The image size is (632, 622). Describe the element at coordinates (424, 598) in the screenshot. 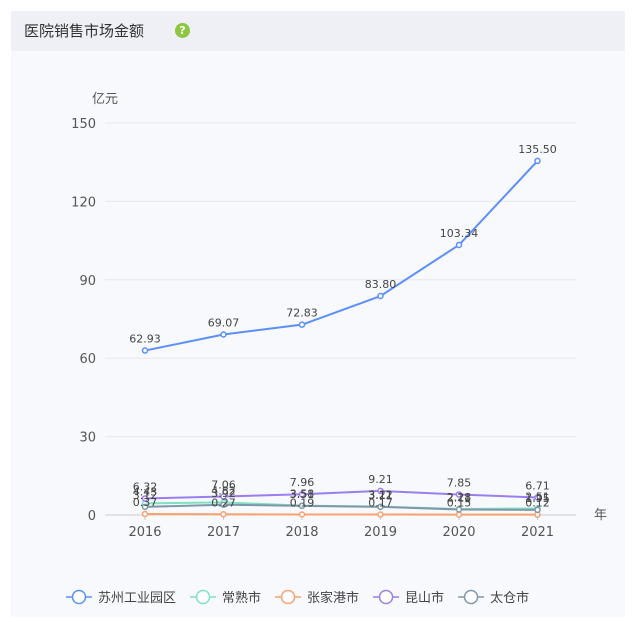

I see `legend-label: 昆山市` at that location.